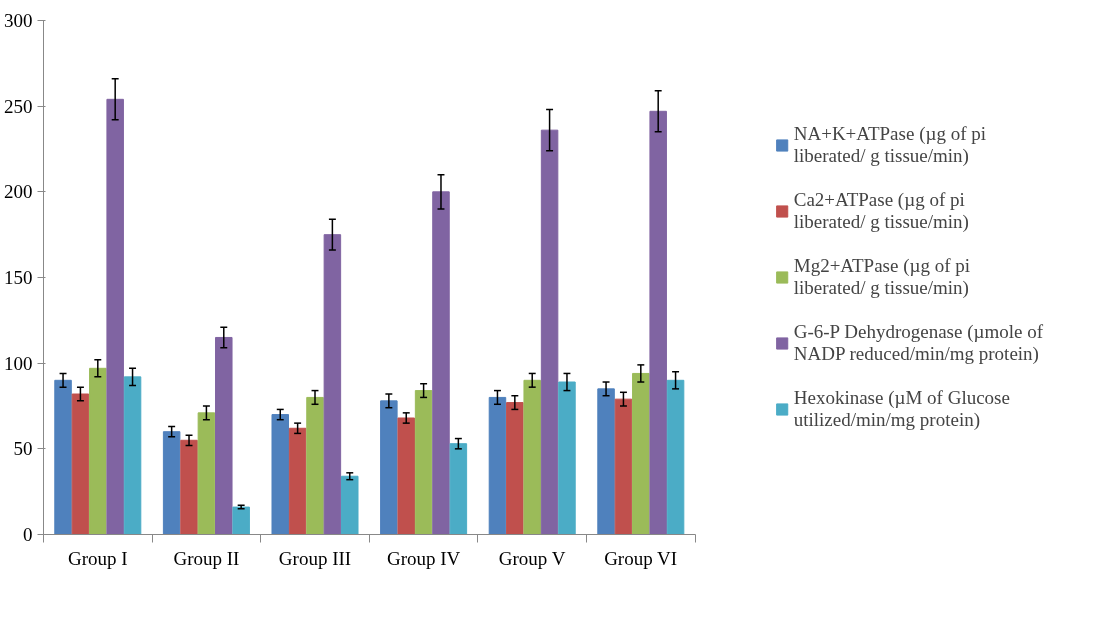 The width and height of the screenshot is (1099, 642). I want to click on legend-label: Ca2+ATPase (µg of pi liberated/ g tissue/min), so click(881, 211).